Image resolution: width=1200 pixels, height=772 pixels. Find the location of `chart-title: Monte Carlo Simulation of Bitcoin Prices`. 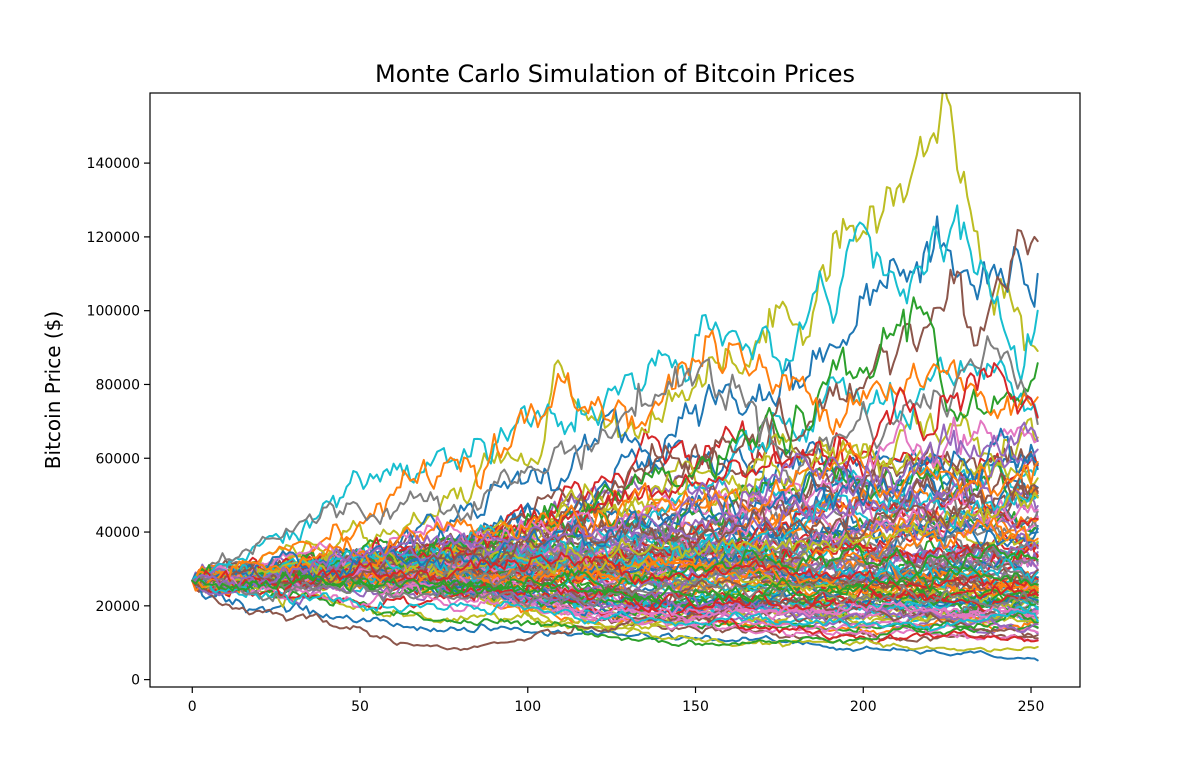

chart-title: Monte Carlo Simulation of Bitcoin Prices is located at coordinates (615, 74).